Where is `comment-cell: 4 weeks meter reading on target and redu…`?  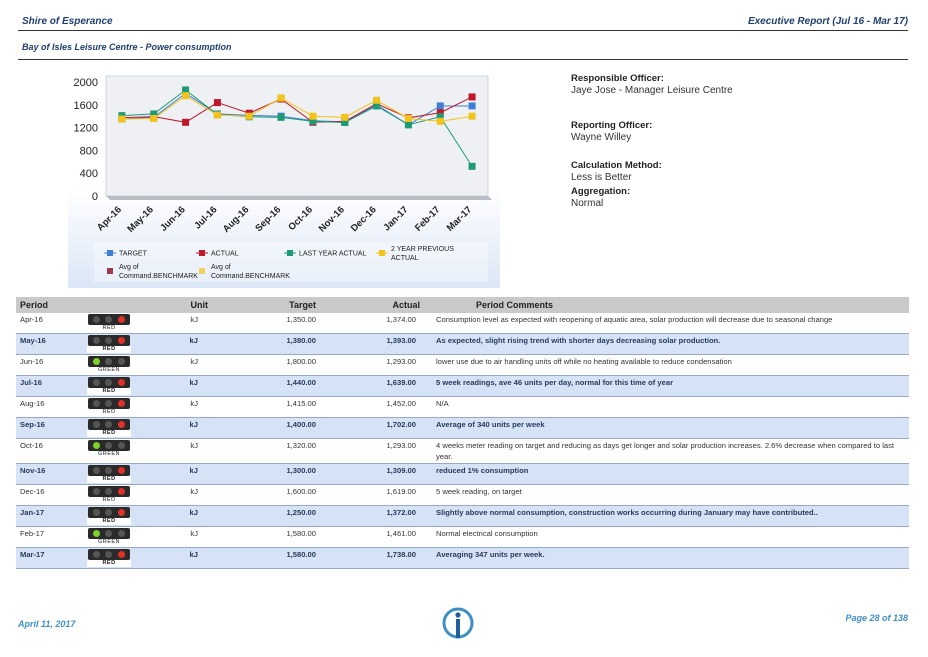
comment-cell: 4 weeks meter reading on target and redu… is located at coordinates (666, 451).